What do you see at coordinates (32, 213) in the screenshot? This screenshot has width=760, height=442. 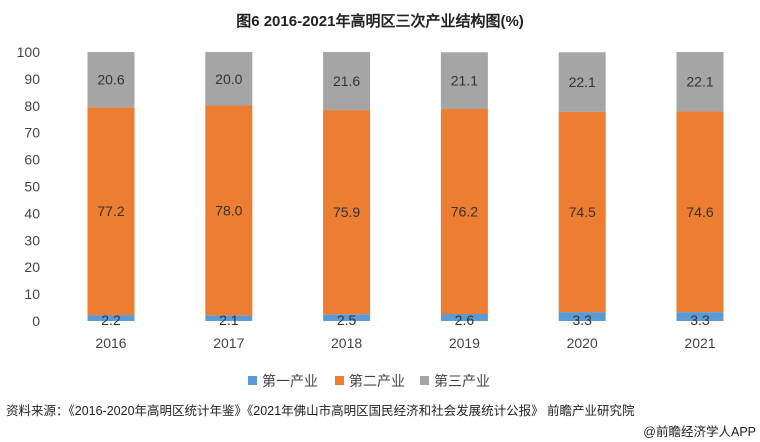 I see `y-tick-label: 40` at bounding box center [32, 213].